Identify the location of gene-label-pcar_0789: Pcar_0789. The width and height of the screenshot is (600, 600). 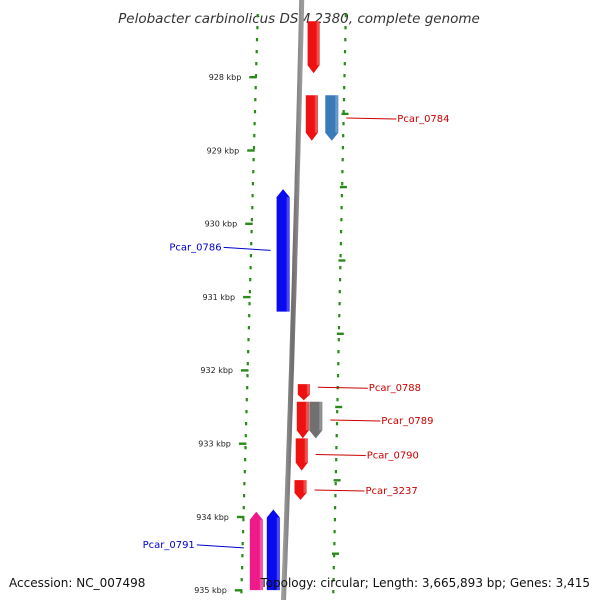
(407, 421).